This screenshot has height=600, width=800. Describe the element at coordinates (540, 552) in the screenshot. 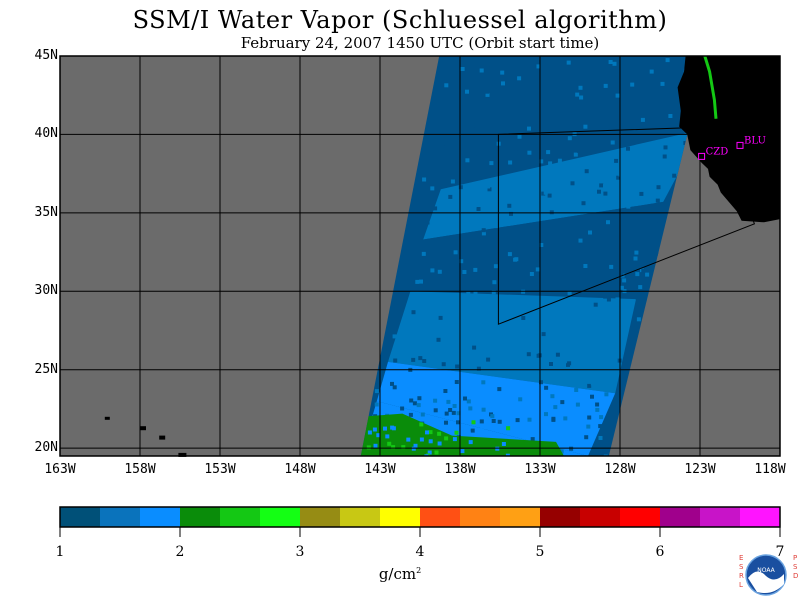

I see `colorbar-tick-label: 5` at that location.